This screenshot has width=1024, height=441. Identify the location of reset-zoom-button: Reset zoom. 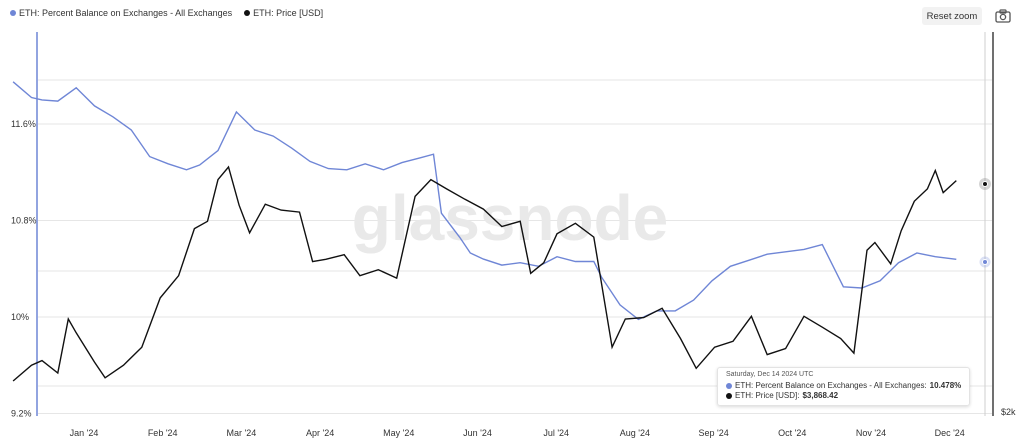
(952, 16).